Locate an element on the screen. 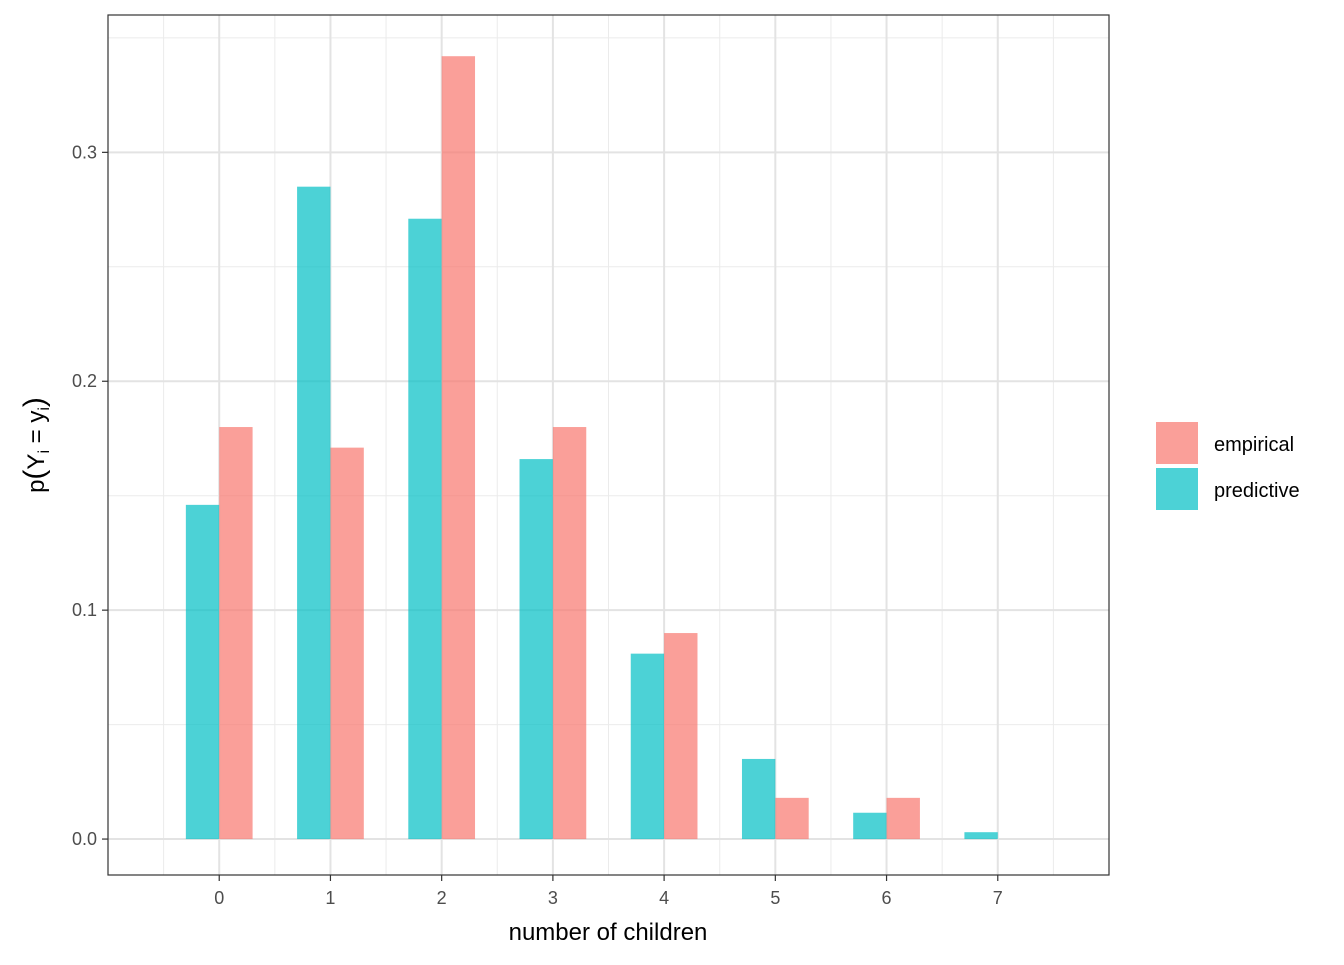 The image size is (1344, 965). x-tick-label: 2 is located at coordinates (442, 898).